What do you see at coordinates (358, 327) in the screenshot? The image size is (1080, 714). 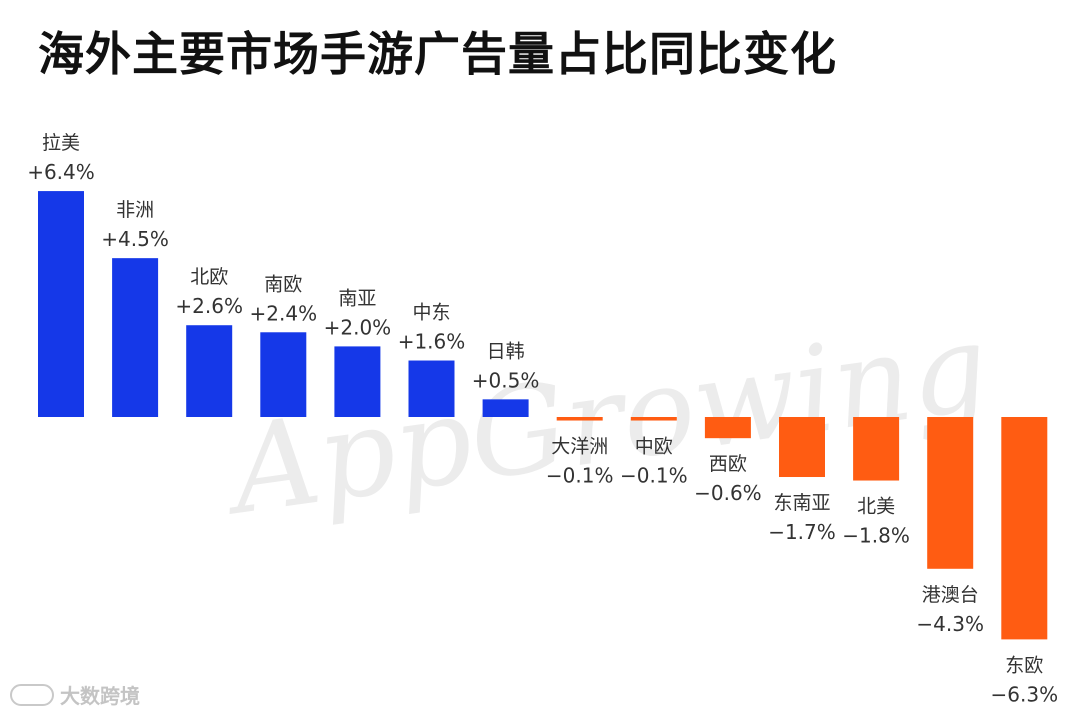 I see `value-label: +2.0%` at bounding box center [358, 327].